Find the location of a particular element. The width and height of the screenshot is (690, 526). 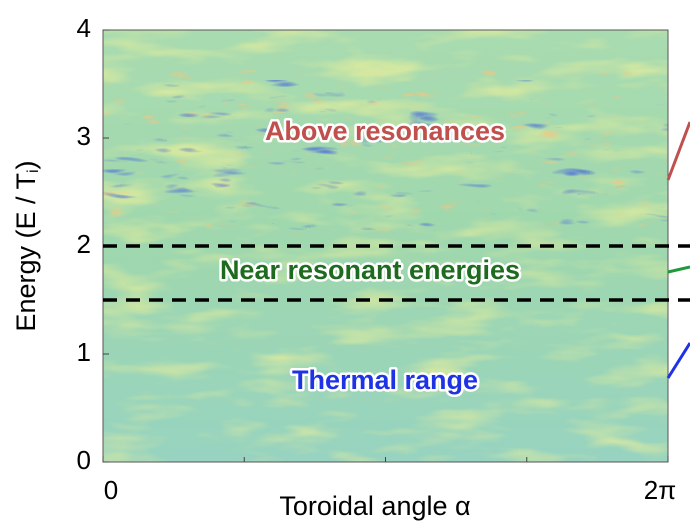

y-tick-label: 0 is located at coordinates (84, 460).